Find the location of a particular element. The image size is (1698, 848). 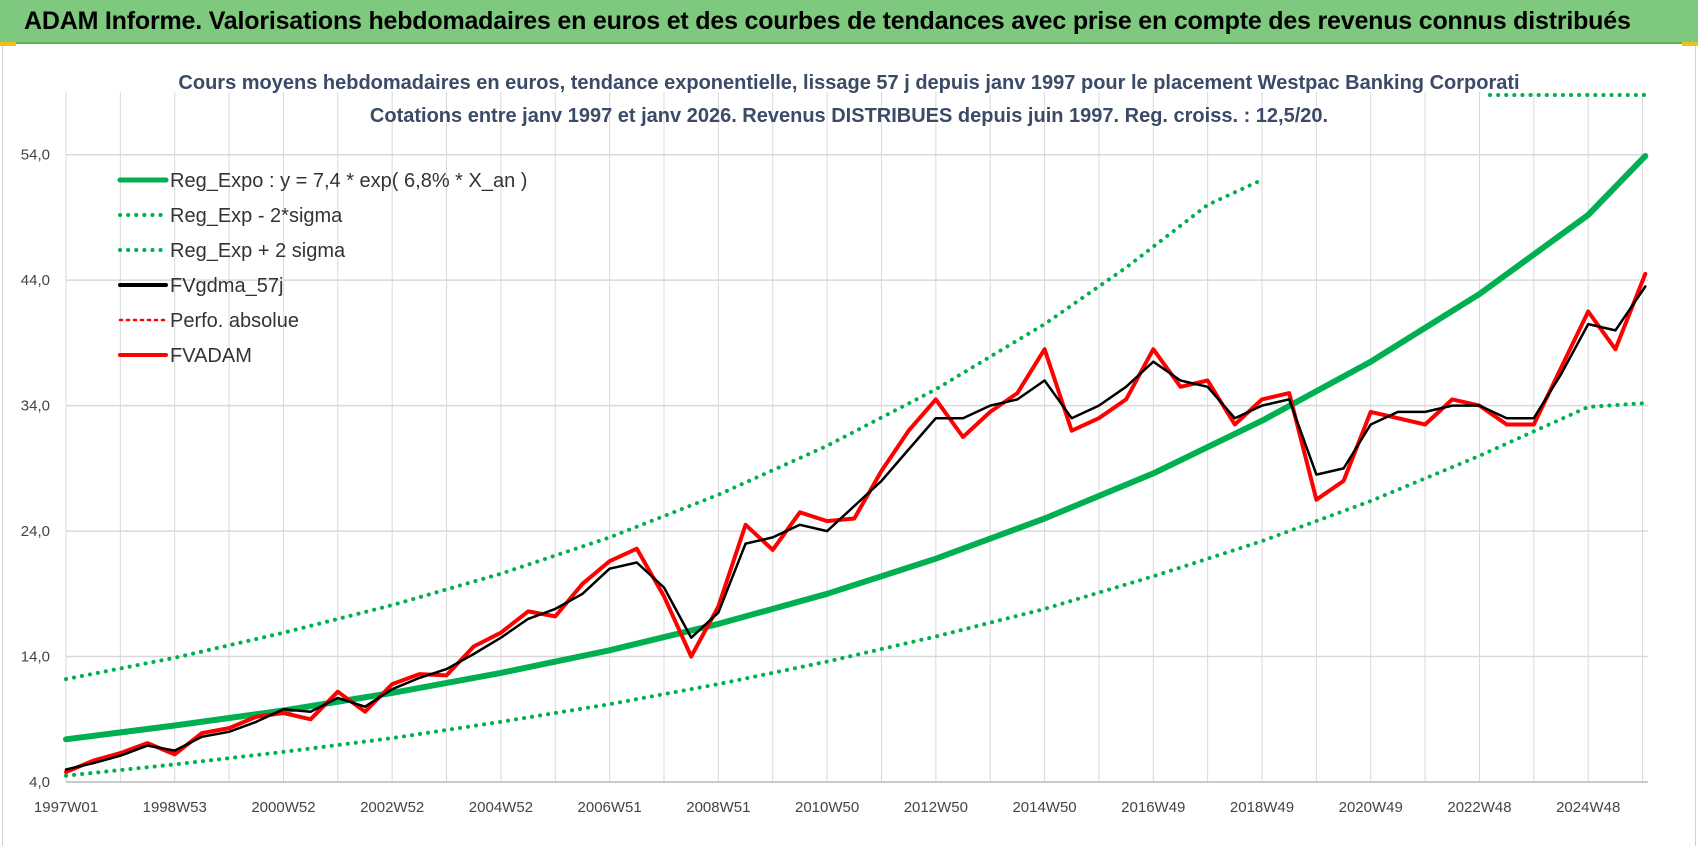

y-tick-label: 4,0 is located at coordinates (39, 782).